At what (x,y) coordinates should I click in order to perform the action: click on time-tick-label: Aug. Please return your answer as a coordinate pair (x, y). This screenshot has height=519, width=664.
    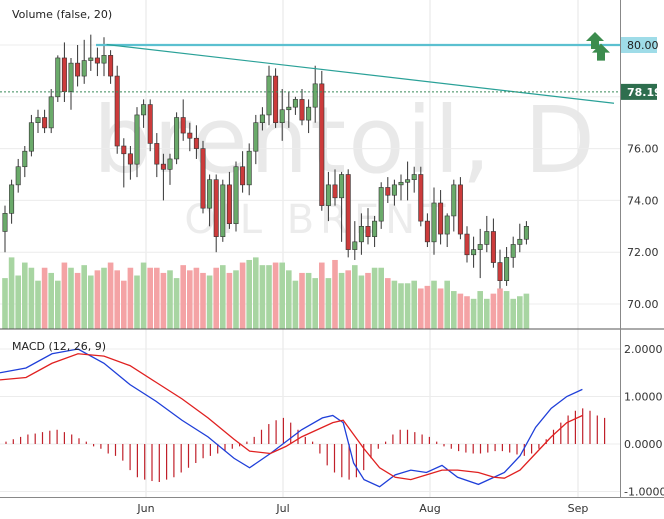
    Looking at the image, I should click on (429, 508).